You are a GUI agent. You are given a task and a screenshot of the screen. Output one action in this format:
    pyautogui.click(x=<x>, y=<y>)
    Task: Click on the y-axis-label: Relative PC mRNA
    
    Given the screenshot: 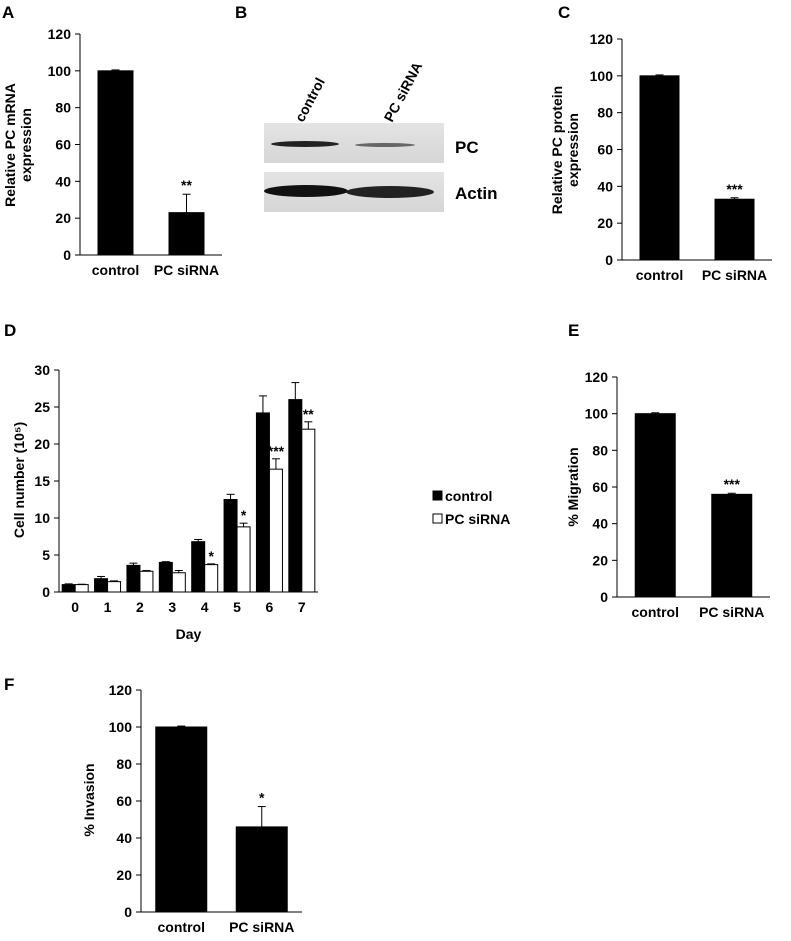 What is the action you would take?
    pyautogui.click(x=10, y=145)
    